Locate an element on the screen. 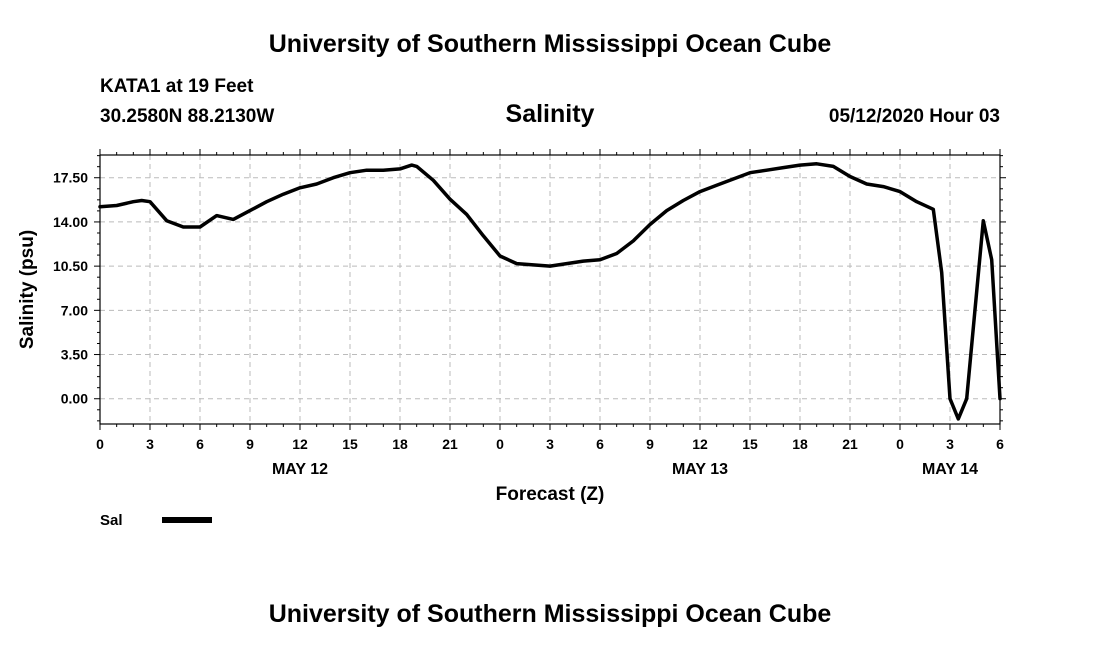 The height and width of the screenshot is (650, 1100). y-tick-label: 0.00 is located at coordinates (74, 399).